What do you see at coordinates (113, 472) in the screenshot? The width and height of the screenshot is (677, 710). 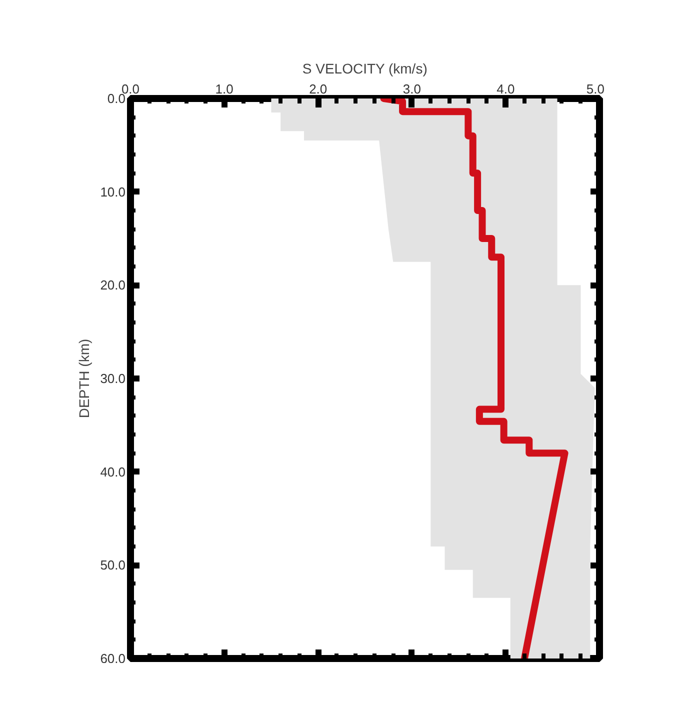 I see `y-tick-label: 40.0` at bounding box center [113, 472].